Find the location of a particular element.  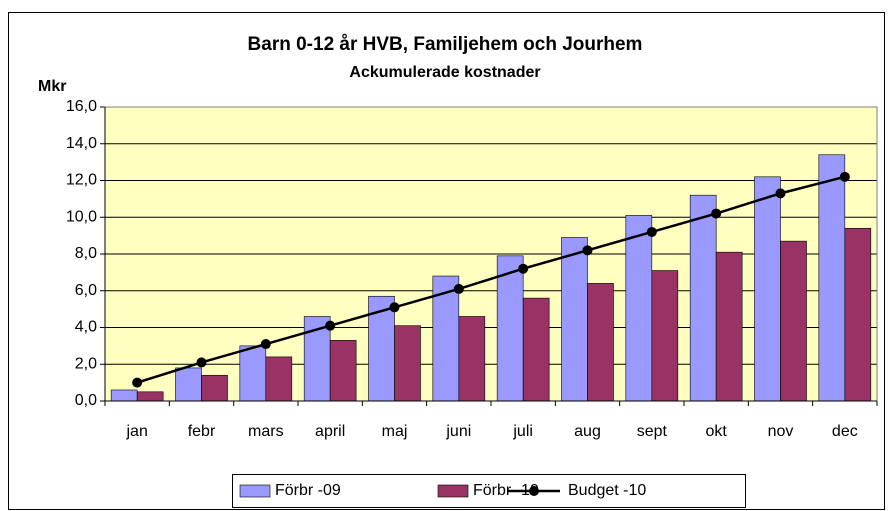

x-tick-label: mars is located at coordinates (266, 431).